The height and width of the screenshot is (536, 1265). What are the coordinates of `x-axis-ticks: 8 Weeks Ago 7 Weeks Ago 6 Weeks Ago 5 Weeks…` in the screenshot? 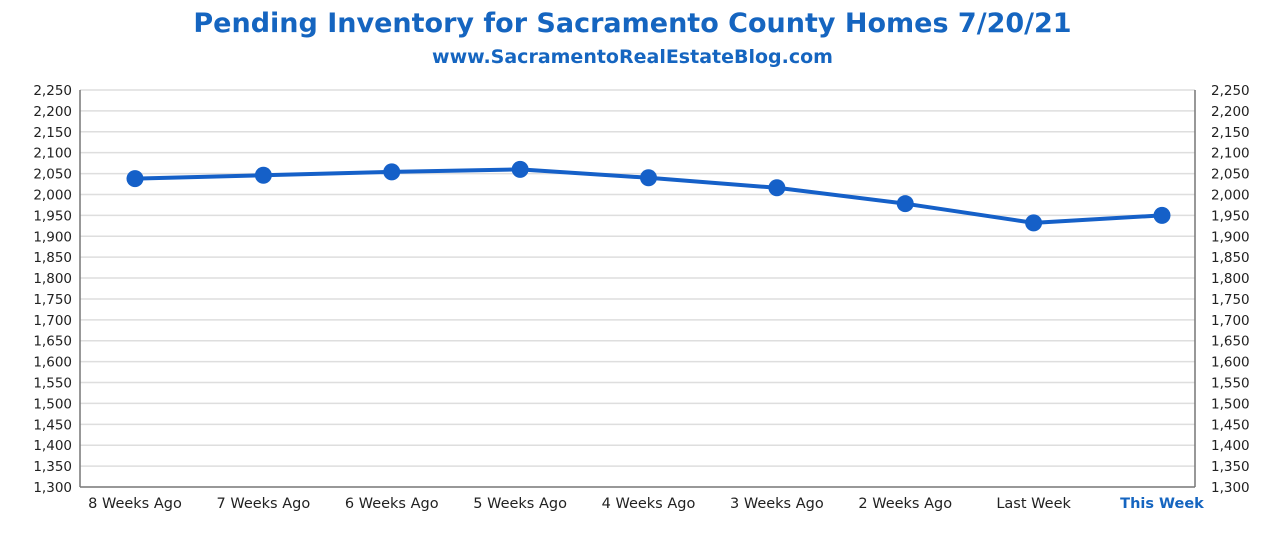 It's located at (646, 504).